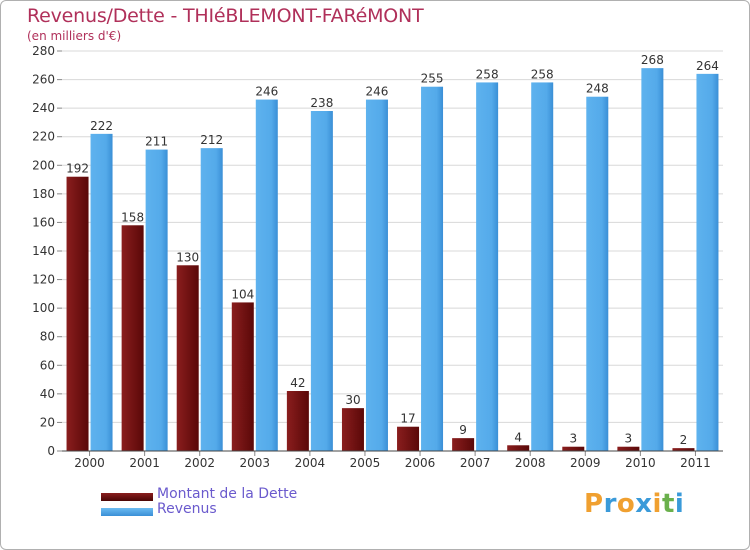 This screenshot has width=750, height=550. Describe the element at coordinates (127, 497) in the screenshot. I see `legend-swatch-dette` at that location.